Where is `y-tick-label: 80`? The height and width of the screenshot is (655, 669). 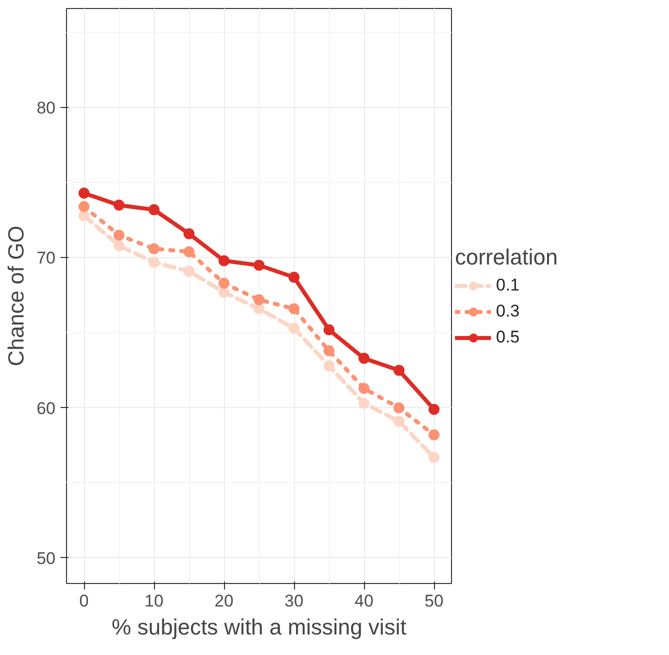 y-tick-label: 80 is located at coordinates (46, 108).